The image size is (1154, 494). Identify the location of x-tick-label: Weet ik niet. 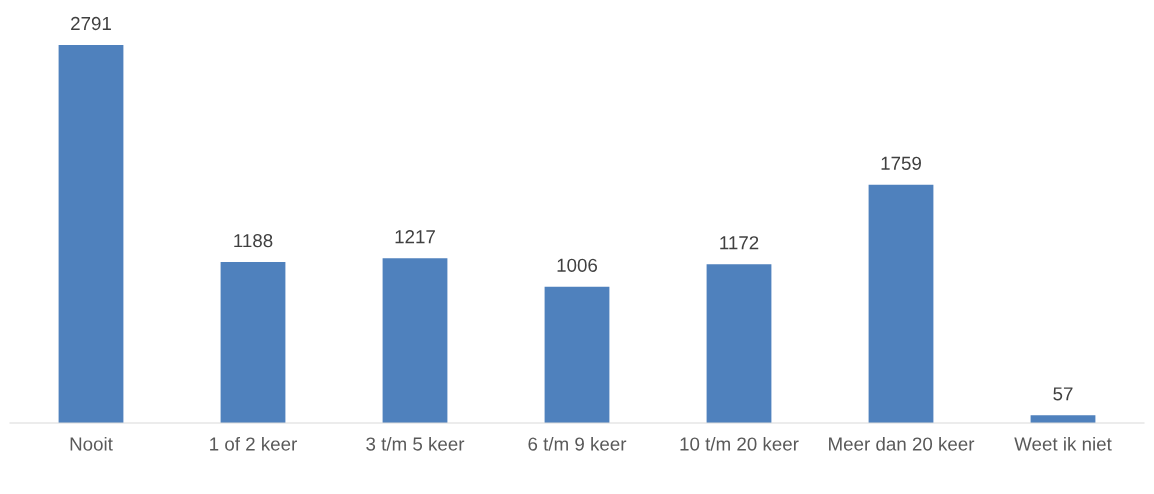
(1063, 443).